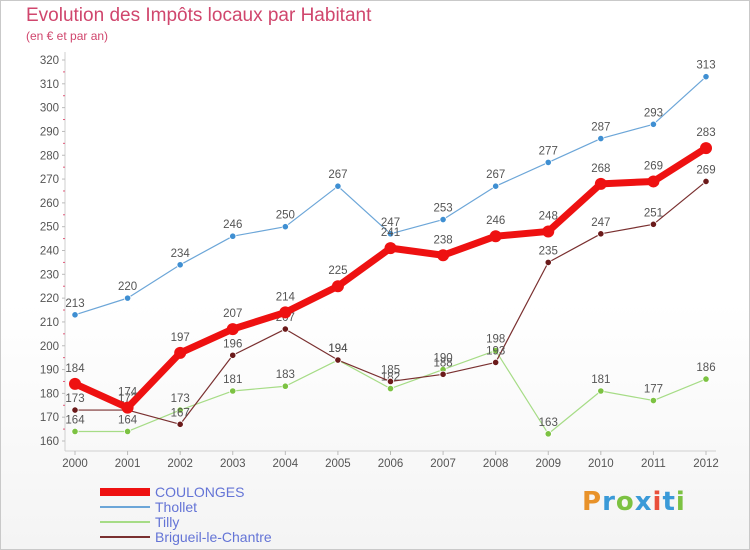  What do you see at coordinates (442, 209) in the screenshot?
I see `data-label: 253` at bounding box center [442, 209].